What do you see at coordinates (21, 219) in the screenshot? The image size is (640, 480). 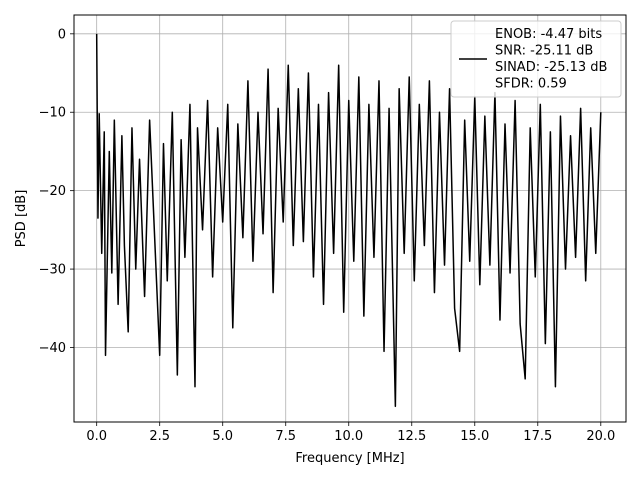 I see `y-axis-label: PSD [dB]` at bounding box center [21, 219].